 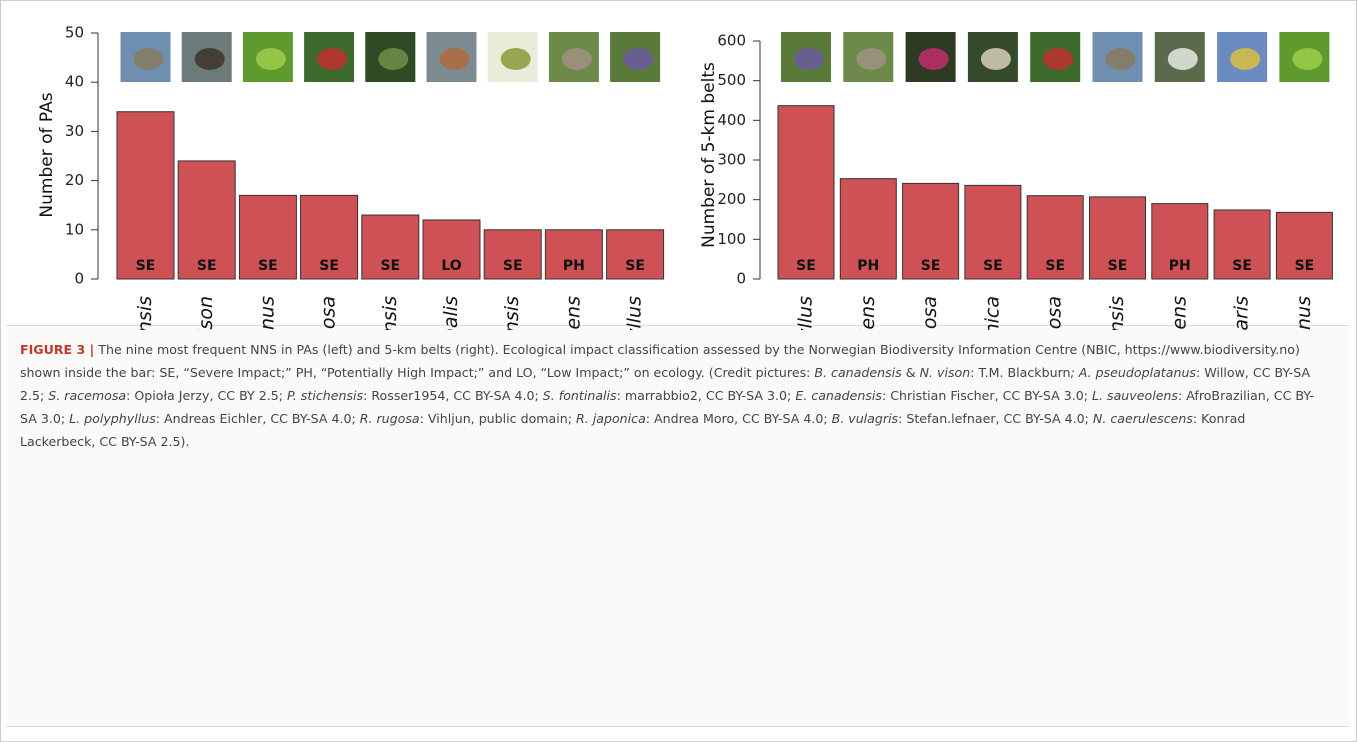 What do you see at coordinates (512, 313) in the screenshot?
I see `x-tick-label: Elodea canadensis` at bounding box center [512, 313].